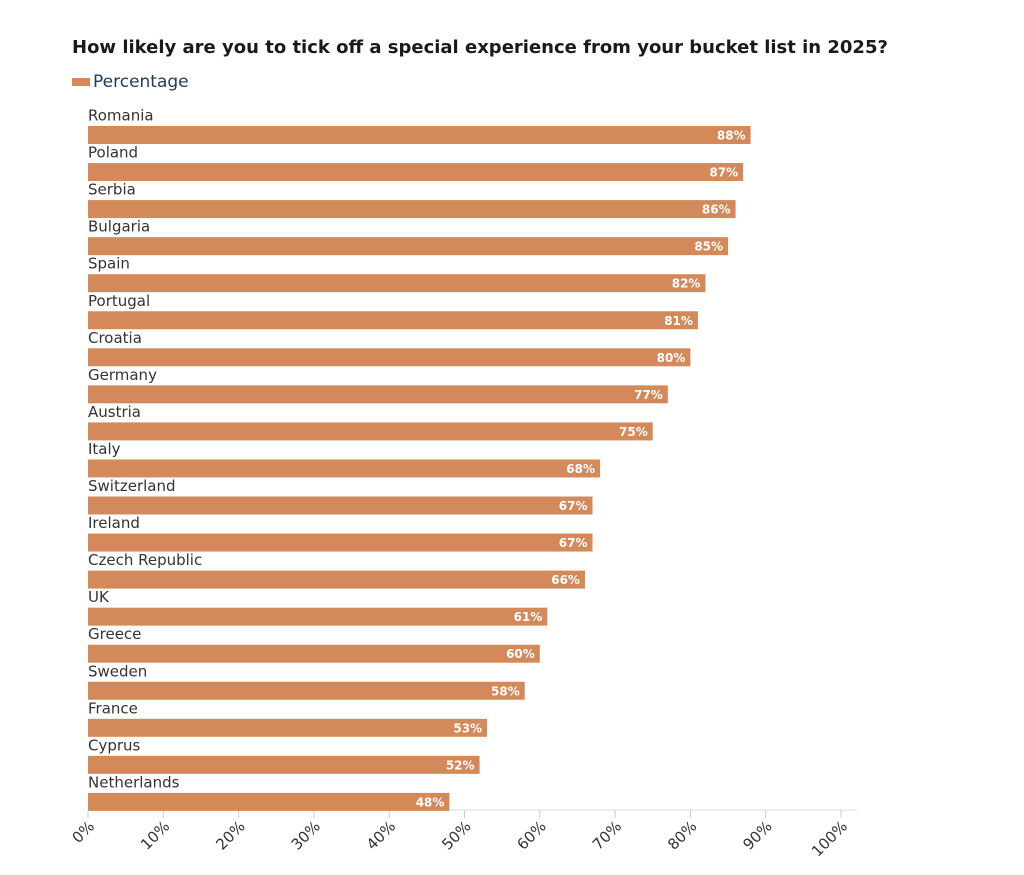  Describe the element at coordinates (686, 284) in the screenshot. I see `value-label: 82%` at that location.